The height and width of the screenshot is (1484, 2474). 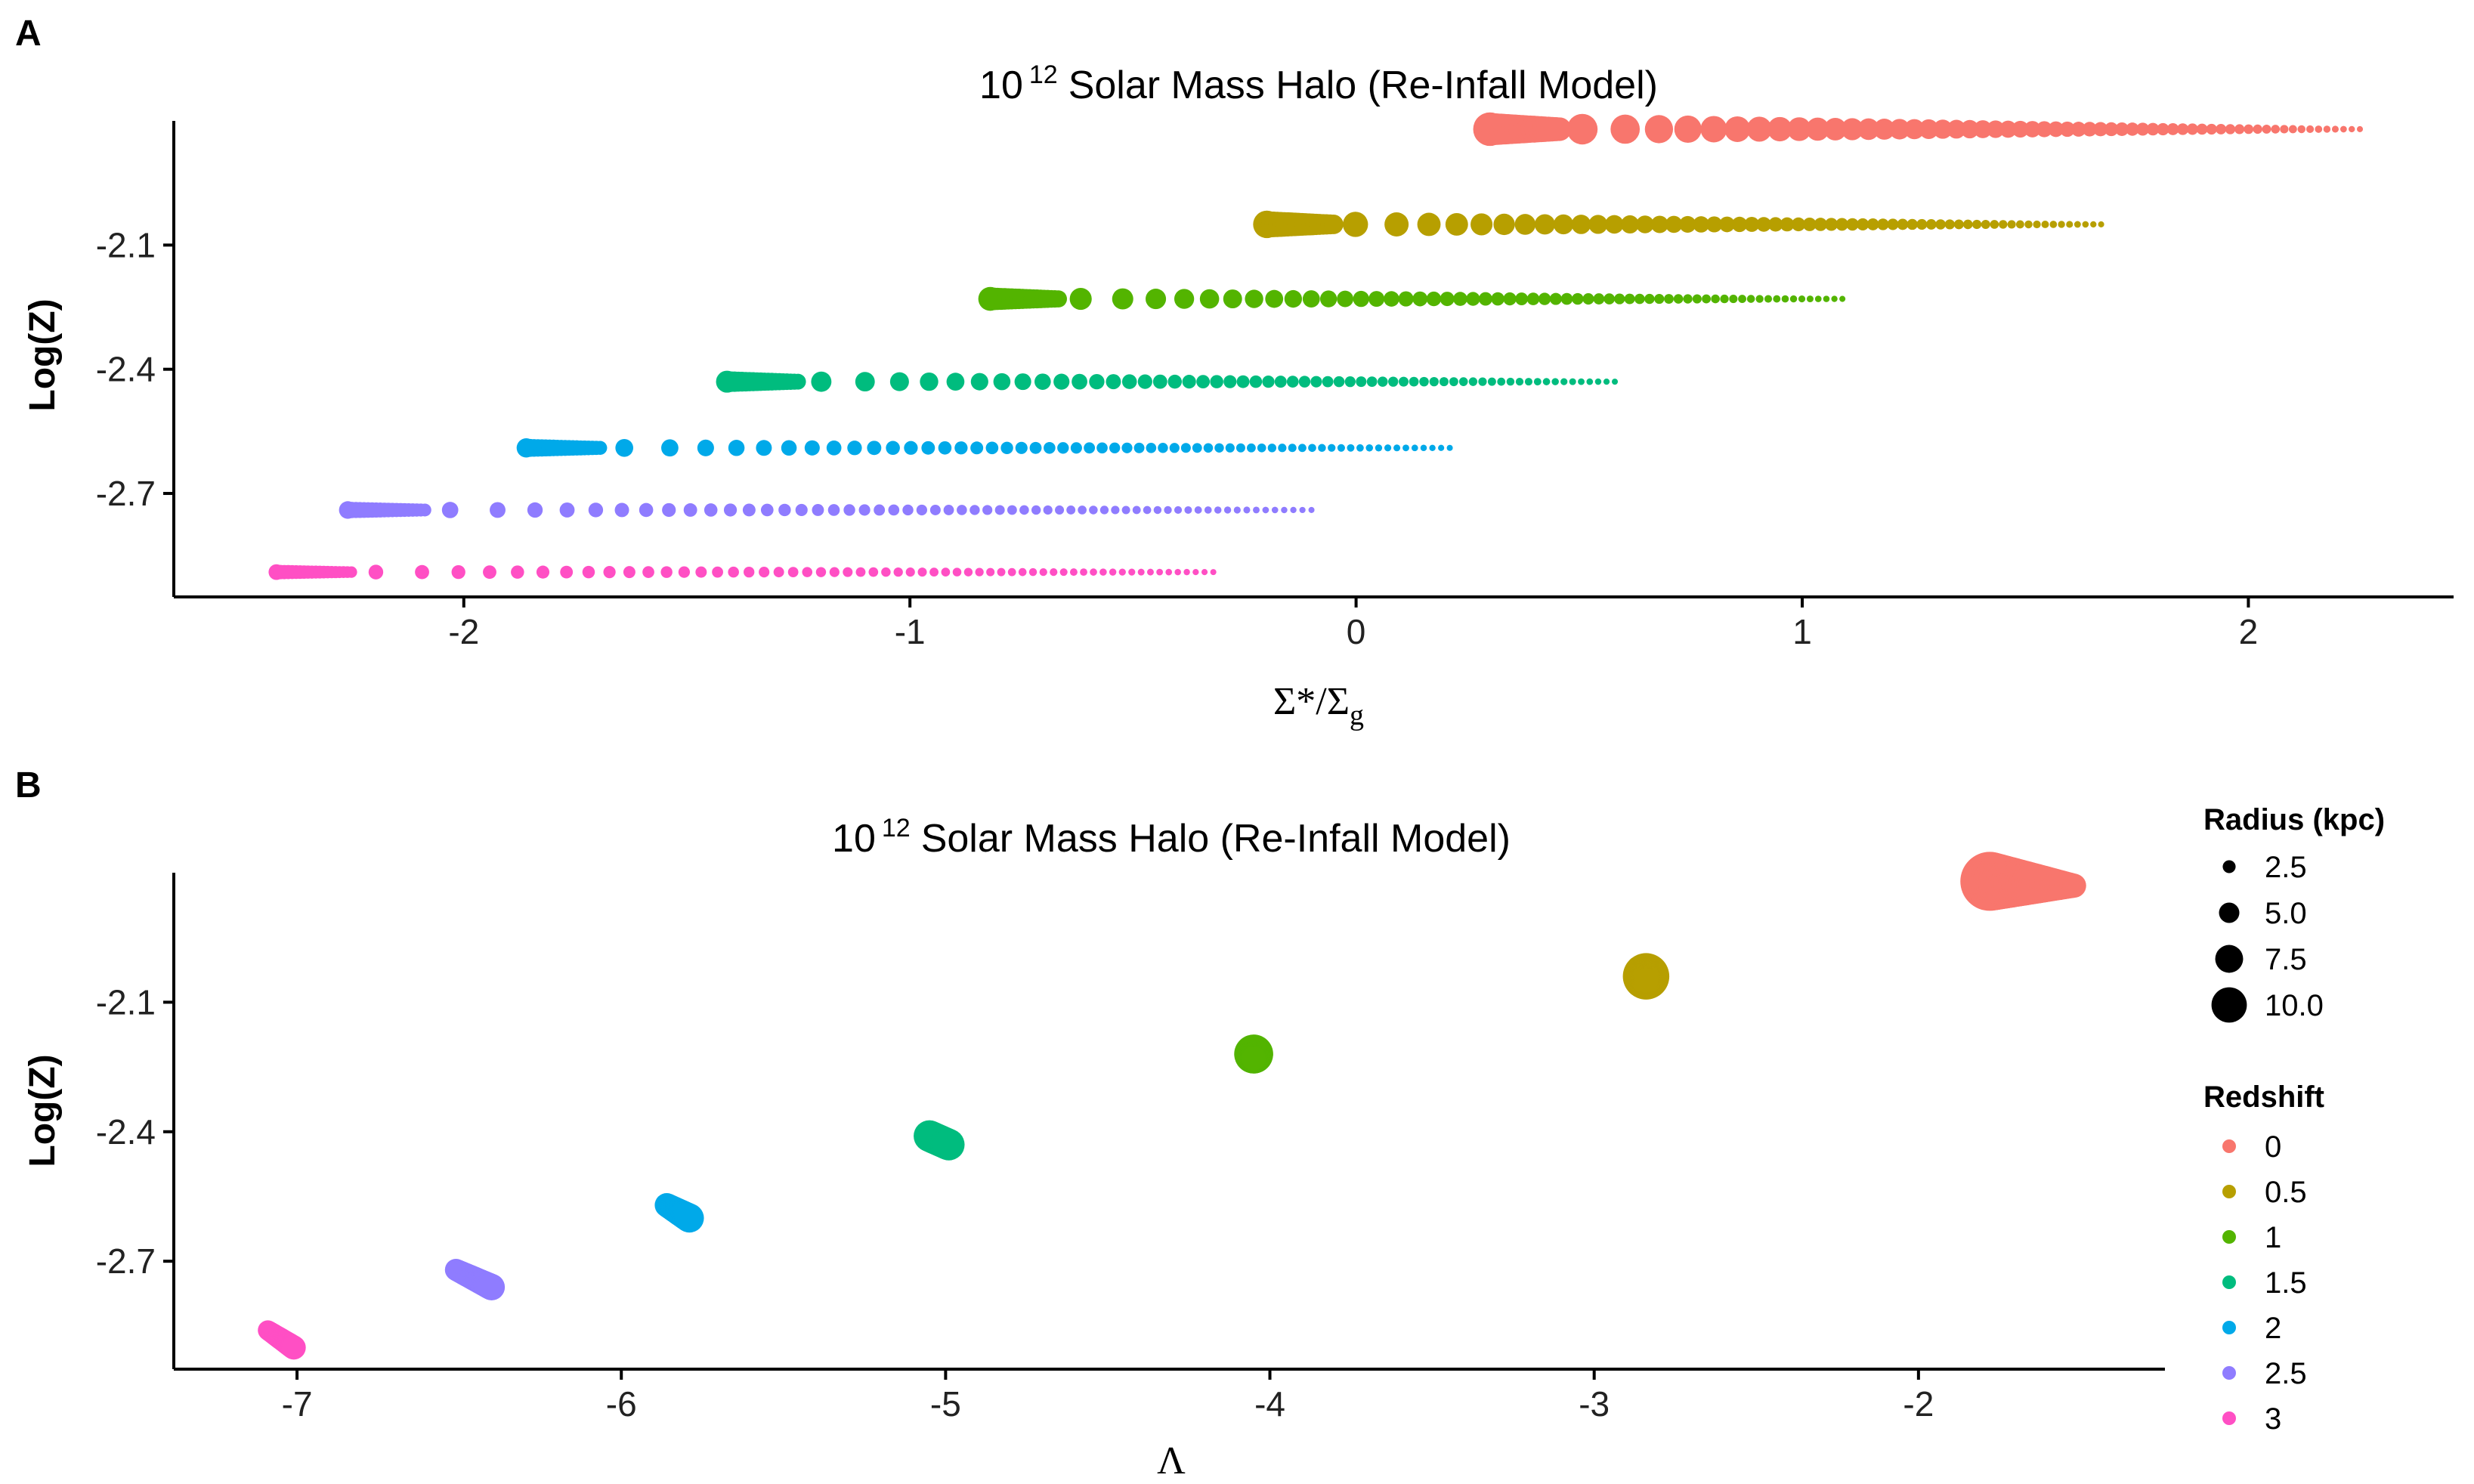 What do you see at coordinates (2229, 1146) in the screenshot?
I see `legend-color-key` at bounding box center [2229, 1146].